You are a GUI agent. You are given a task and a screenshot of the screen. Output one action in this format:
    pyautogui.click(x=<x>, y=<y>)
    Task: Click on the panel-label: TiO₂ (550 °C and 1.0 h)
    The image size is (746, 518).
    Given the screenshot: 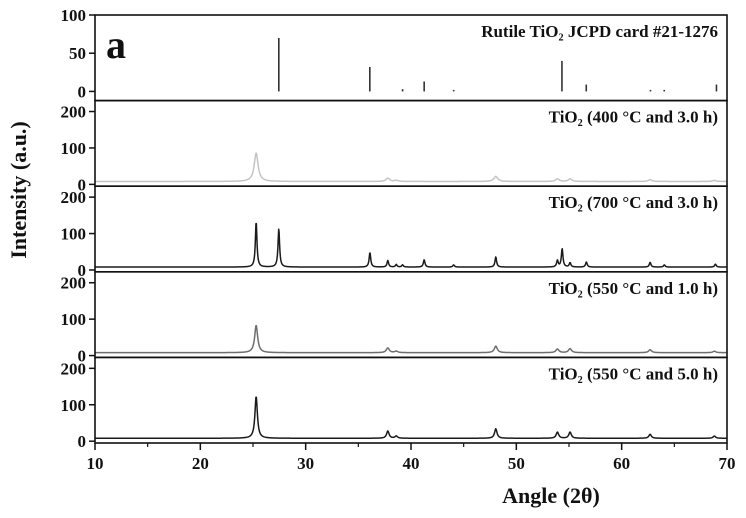 What is the action you would take?
    pyautogui.click(x=633, y=288)
    